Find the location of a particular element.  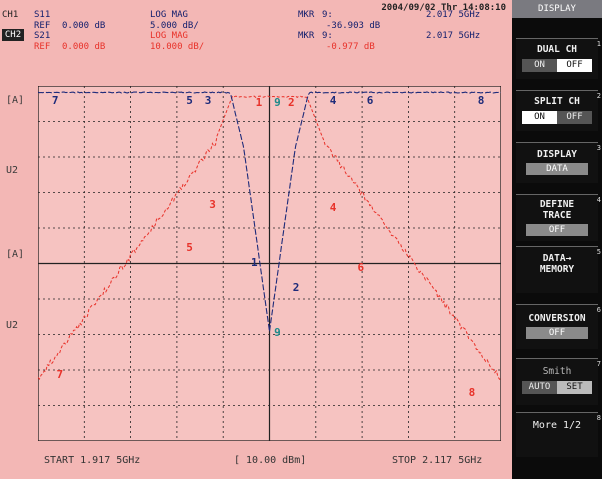

ch1-format: LOG MAG is located at coordinates (169, 15).